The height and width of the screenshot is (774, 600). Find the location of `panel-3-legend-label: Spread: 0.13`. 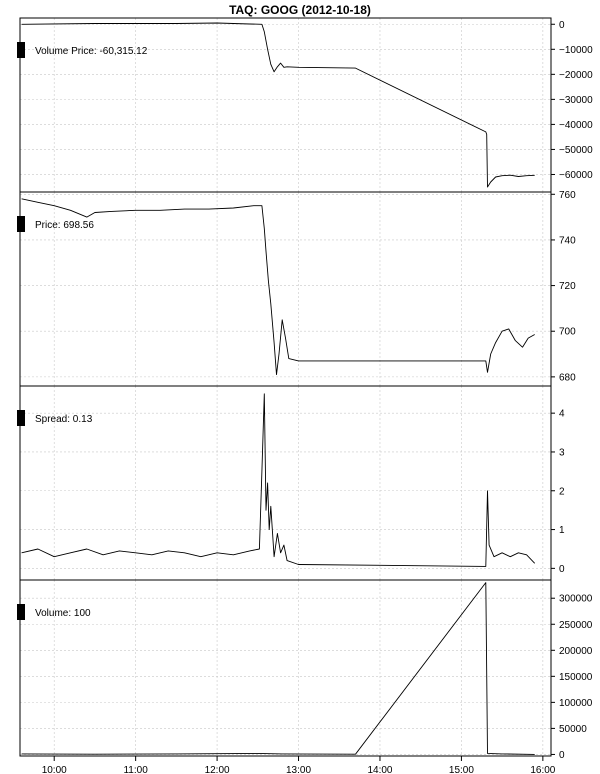

panel-3-legend-label: Spread: 0.13 is located at coordinates (64, 419).